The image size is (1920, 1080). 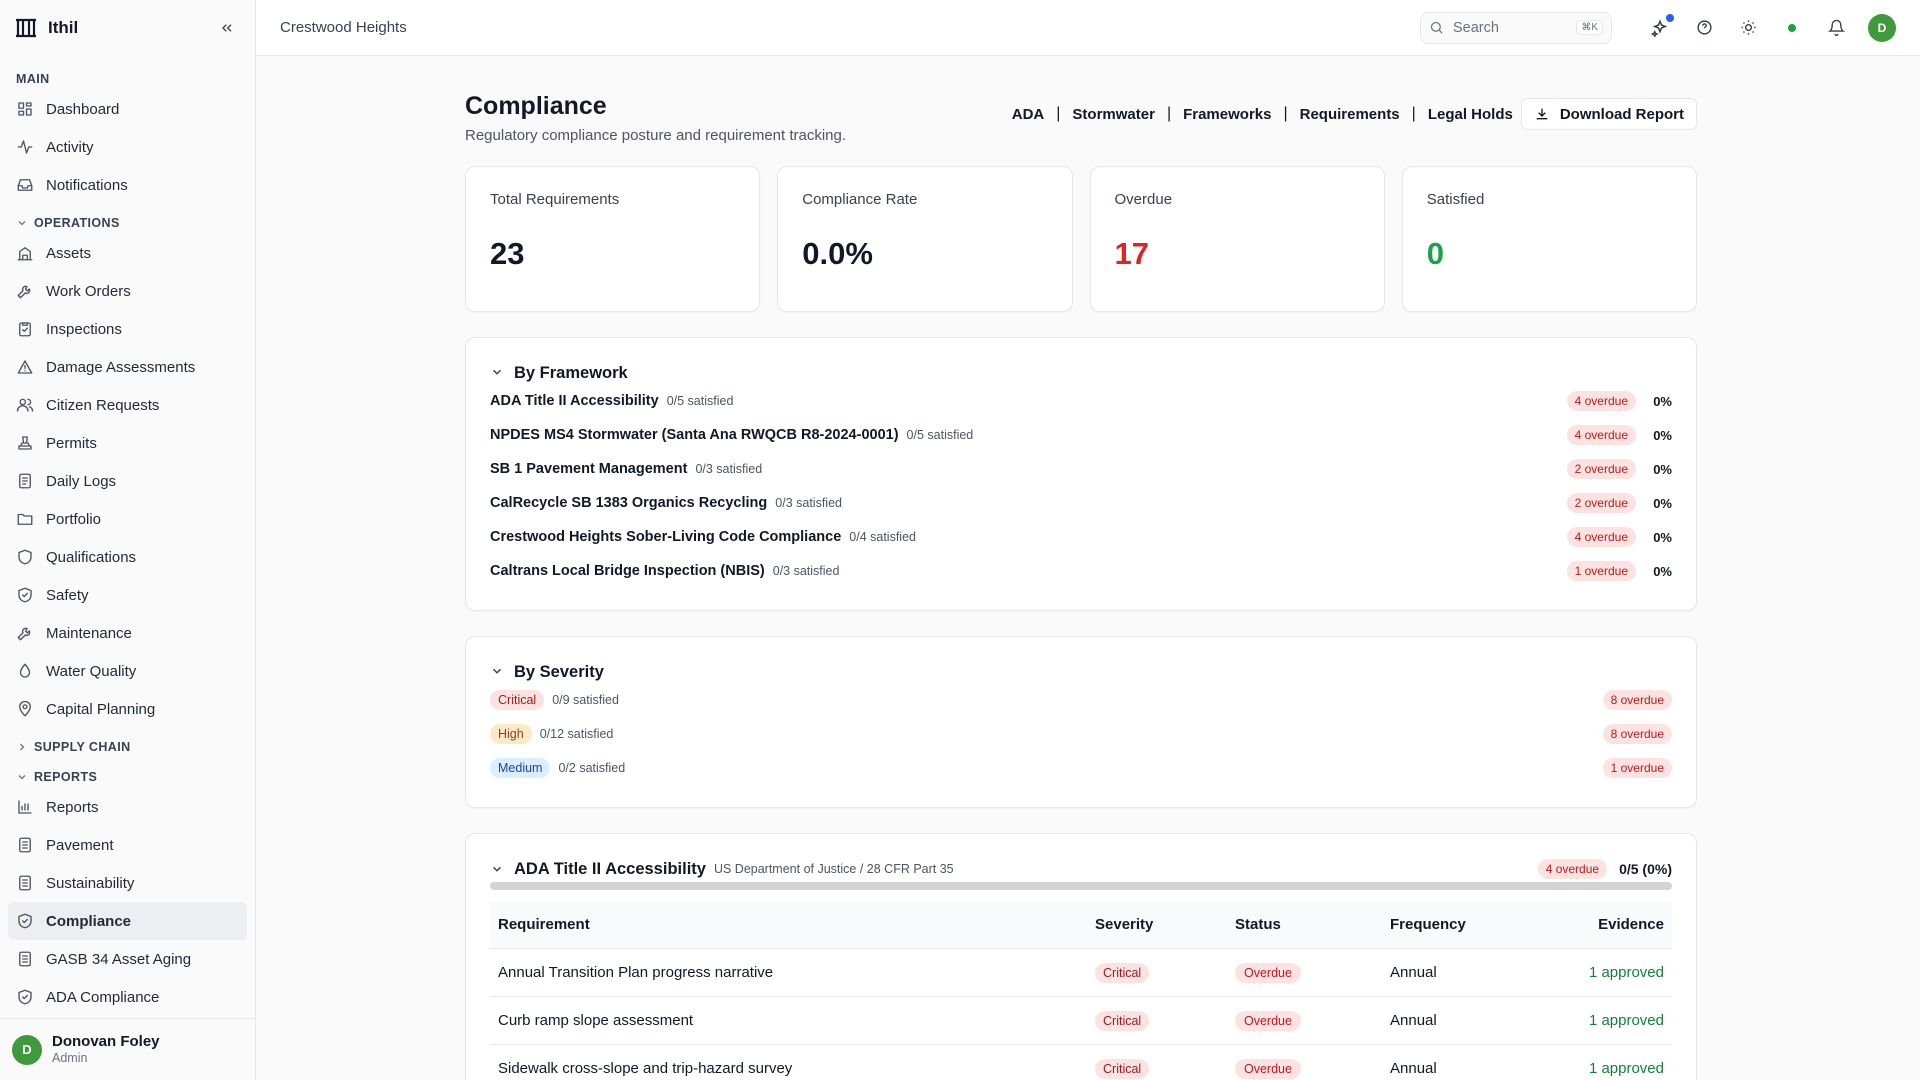 I want to click on sidebar-item-qualifications: Qualifications, so click(x=127, y=557).